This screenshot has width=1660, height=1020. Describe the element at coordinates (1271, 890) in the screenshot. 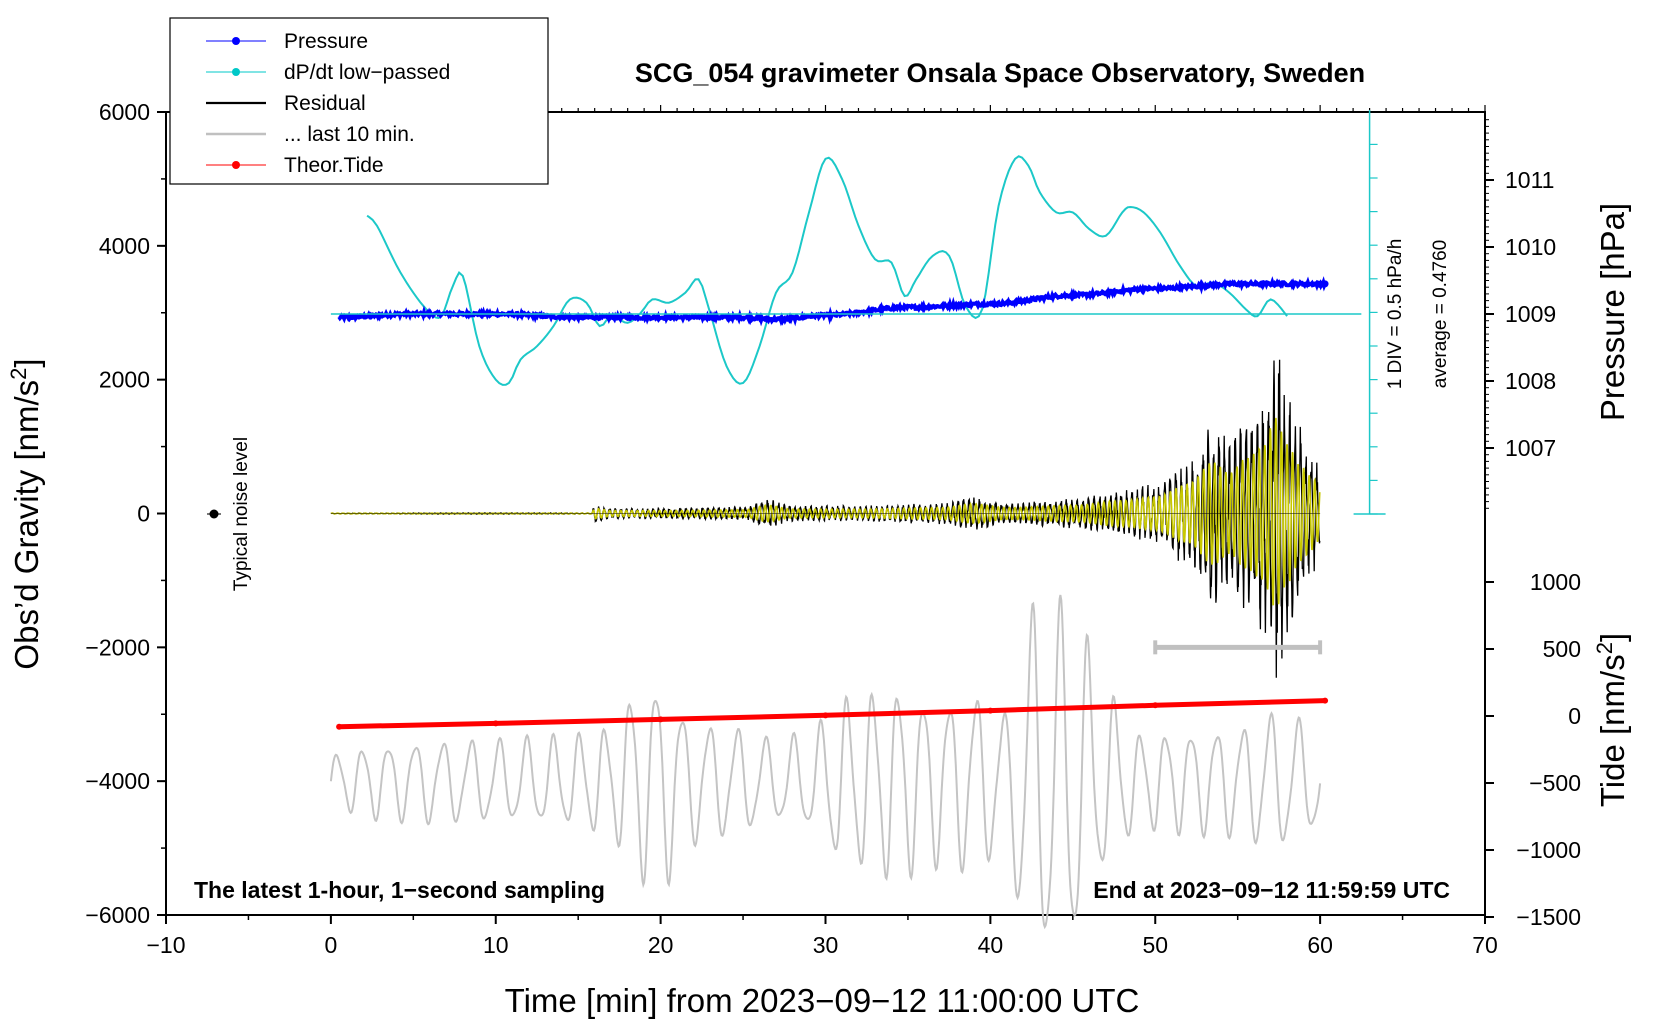

I see `corner-right-label: End at 2023−09−12 11:59:59 UTC` at that location.